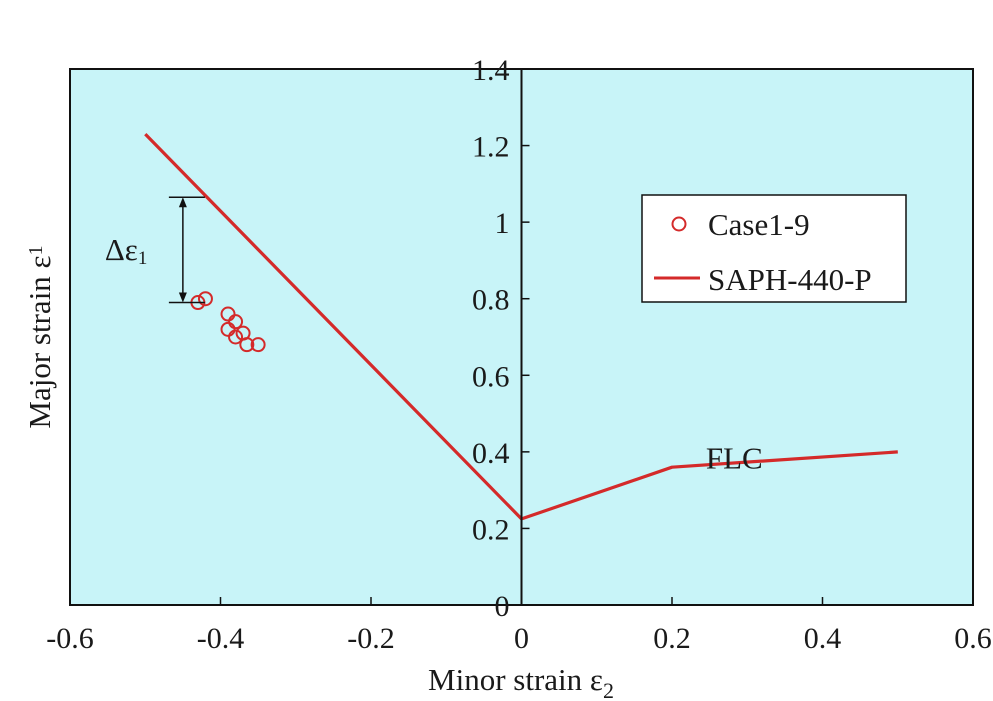 This screenshot has width=993, height=701. What do you see at coordinates (491, 453) in the screenshot?
I see `y-tick-label: 0.4` at bounding box center [491, 453].